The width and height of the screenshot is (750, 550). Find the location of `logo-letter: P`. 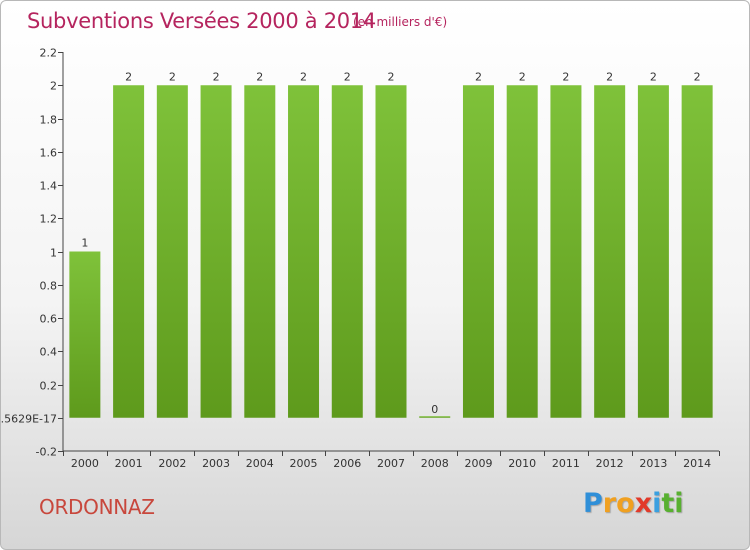

logo-letter: P is located at coordinates (593, 503).